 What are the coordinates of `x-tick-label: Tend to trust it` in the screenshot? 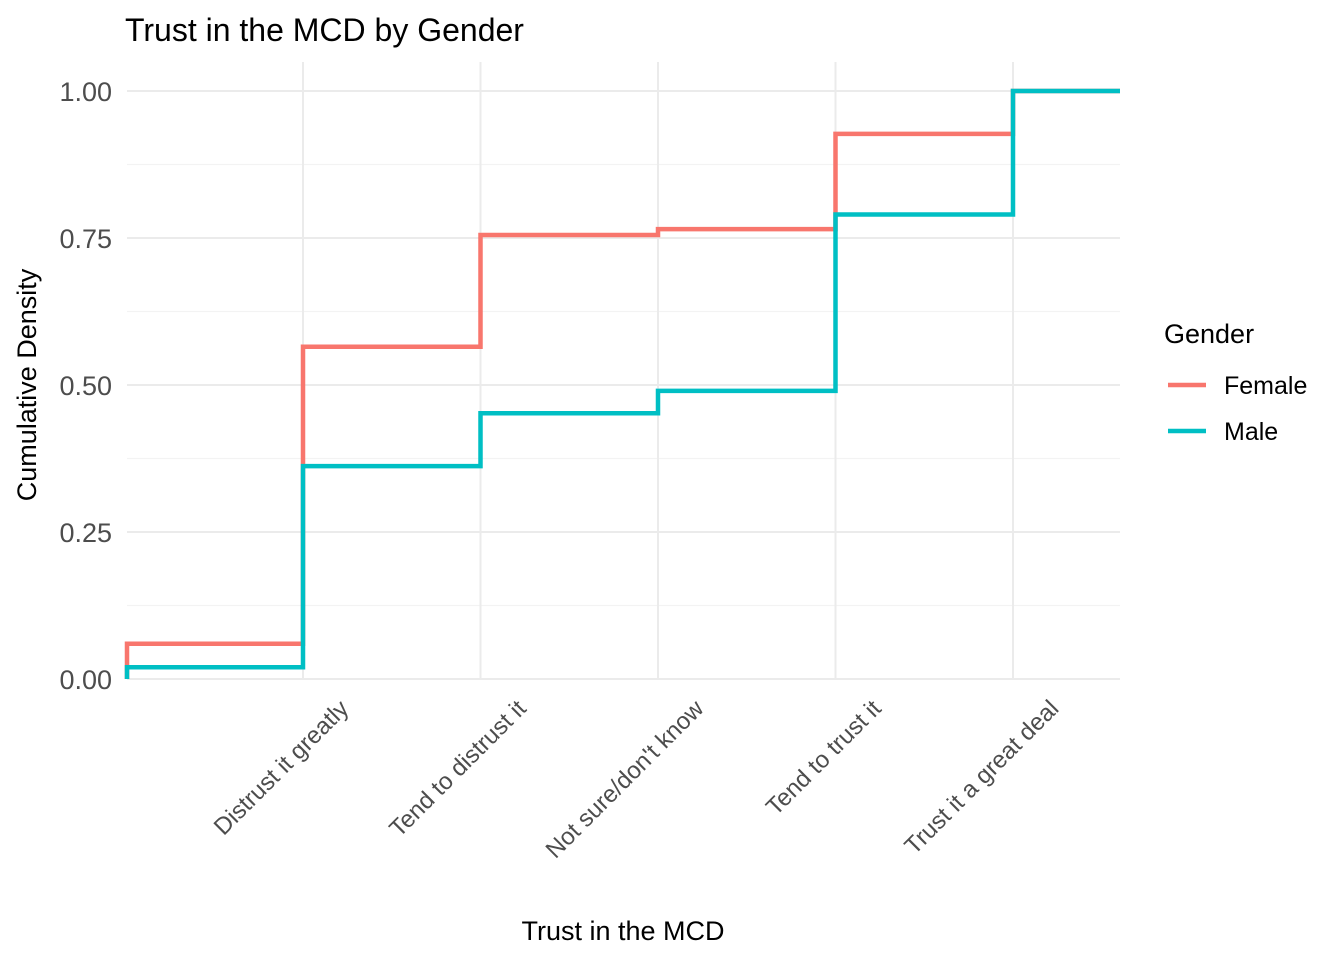 It's located at (824, 758).